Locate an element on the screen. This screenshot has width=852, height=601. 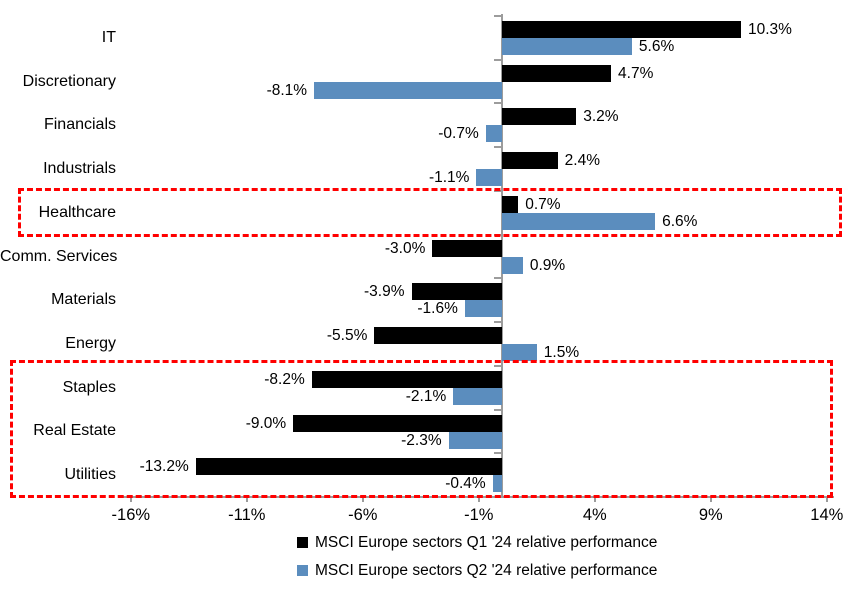
x-tick-label: -11% is located at coordinates (247, 515).